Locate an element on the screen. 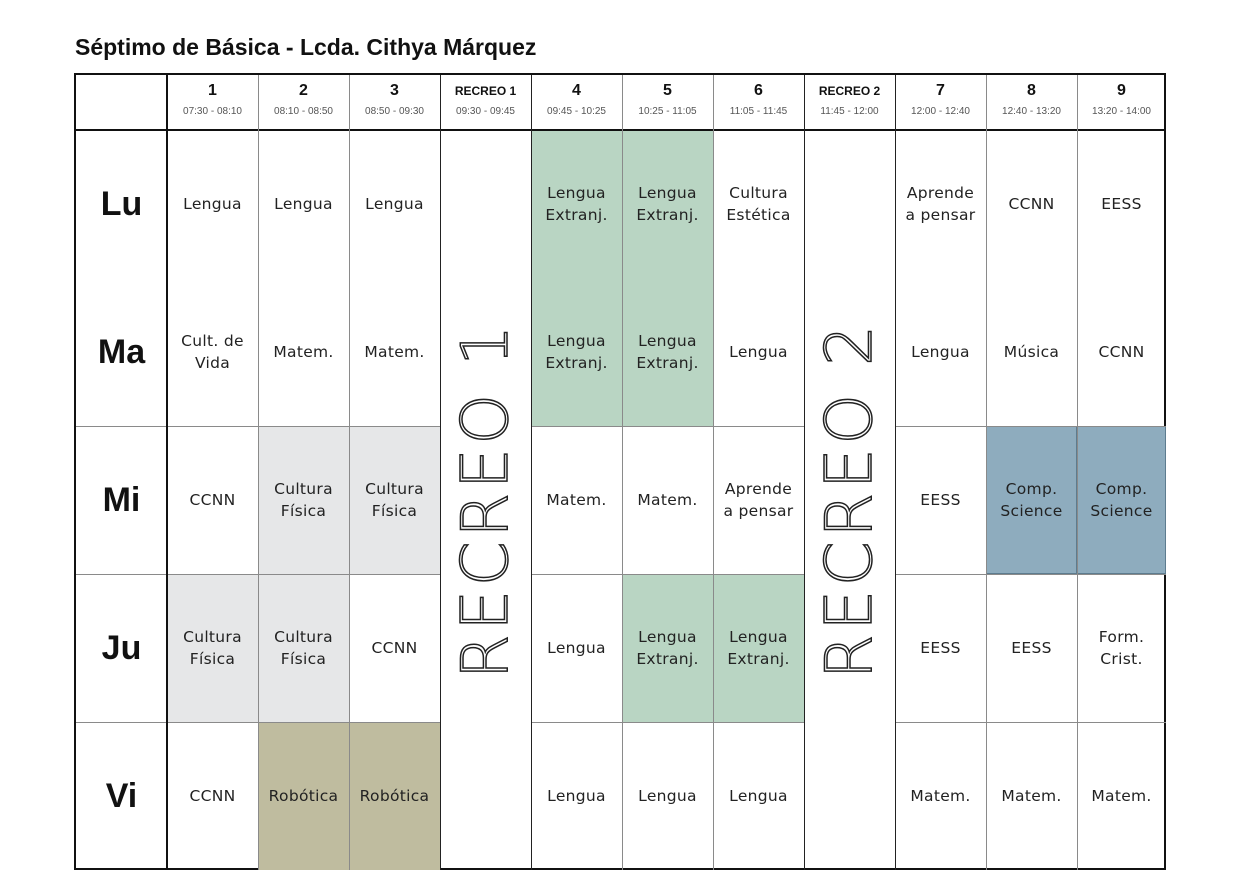 The width and height of the screenshot is (1240, 888). subject-label: Comp. Science is located at coordinates (1121, 500).